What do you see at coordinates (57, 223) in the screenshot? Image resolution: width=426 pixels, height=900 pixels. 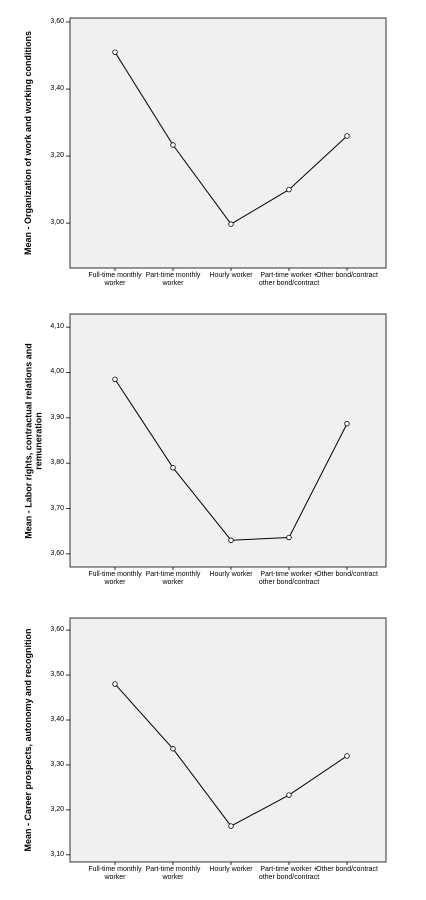 I see `y-tick-label: 3,00` at bounding box center [57, 223].